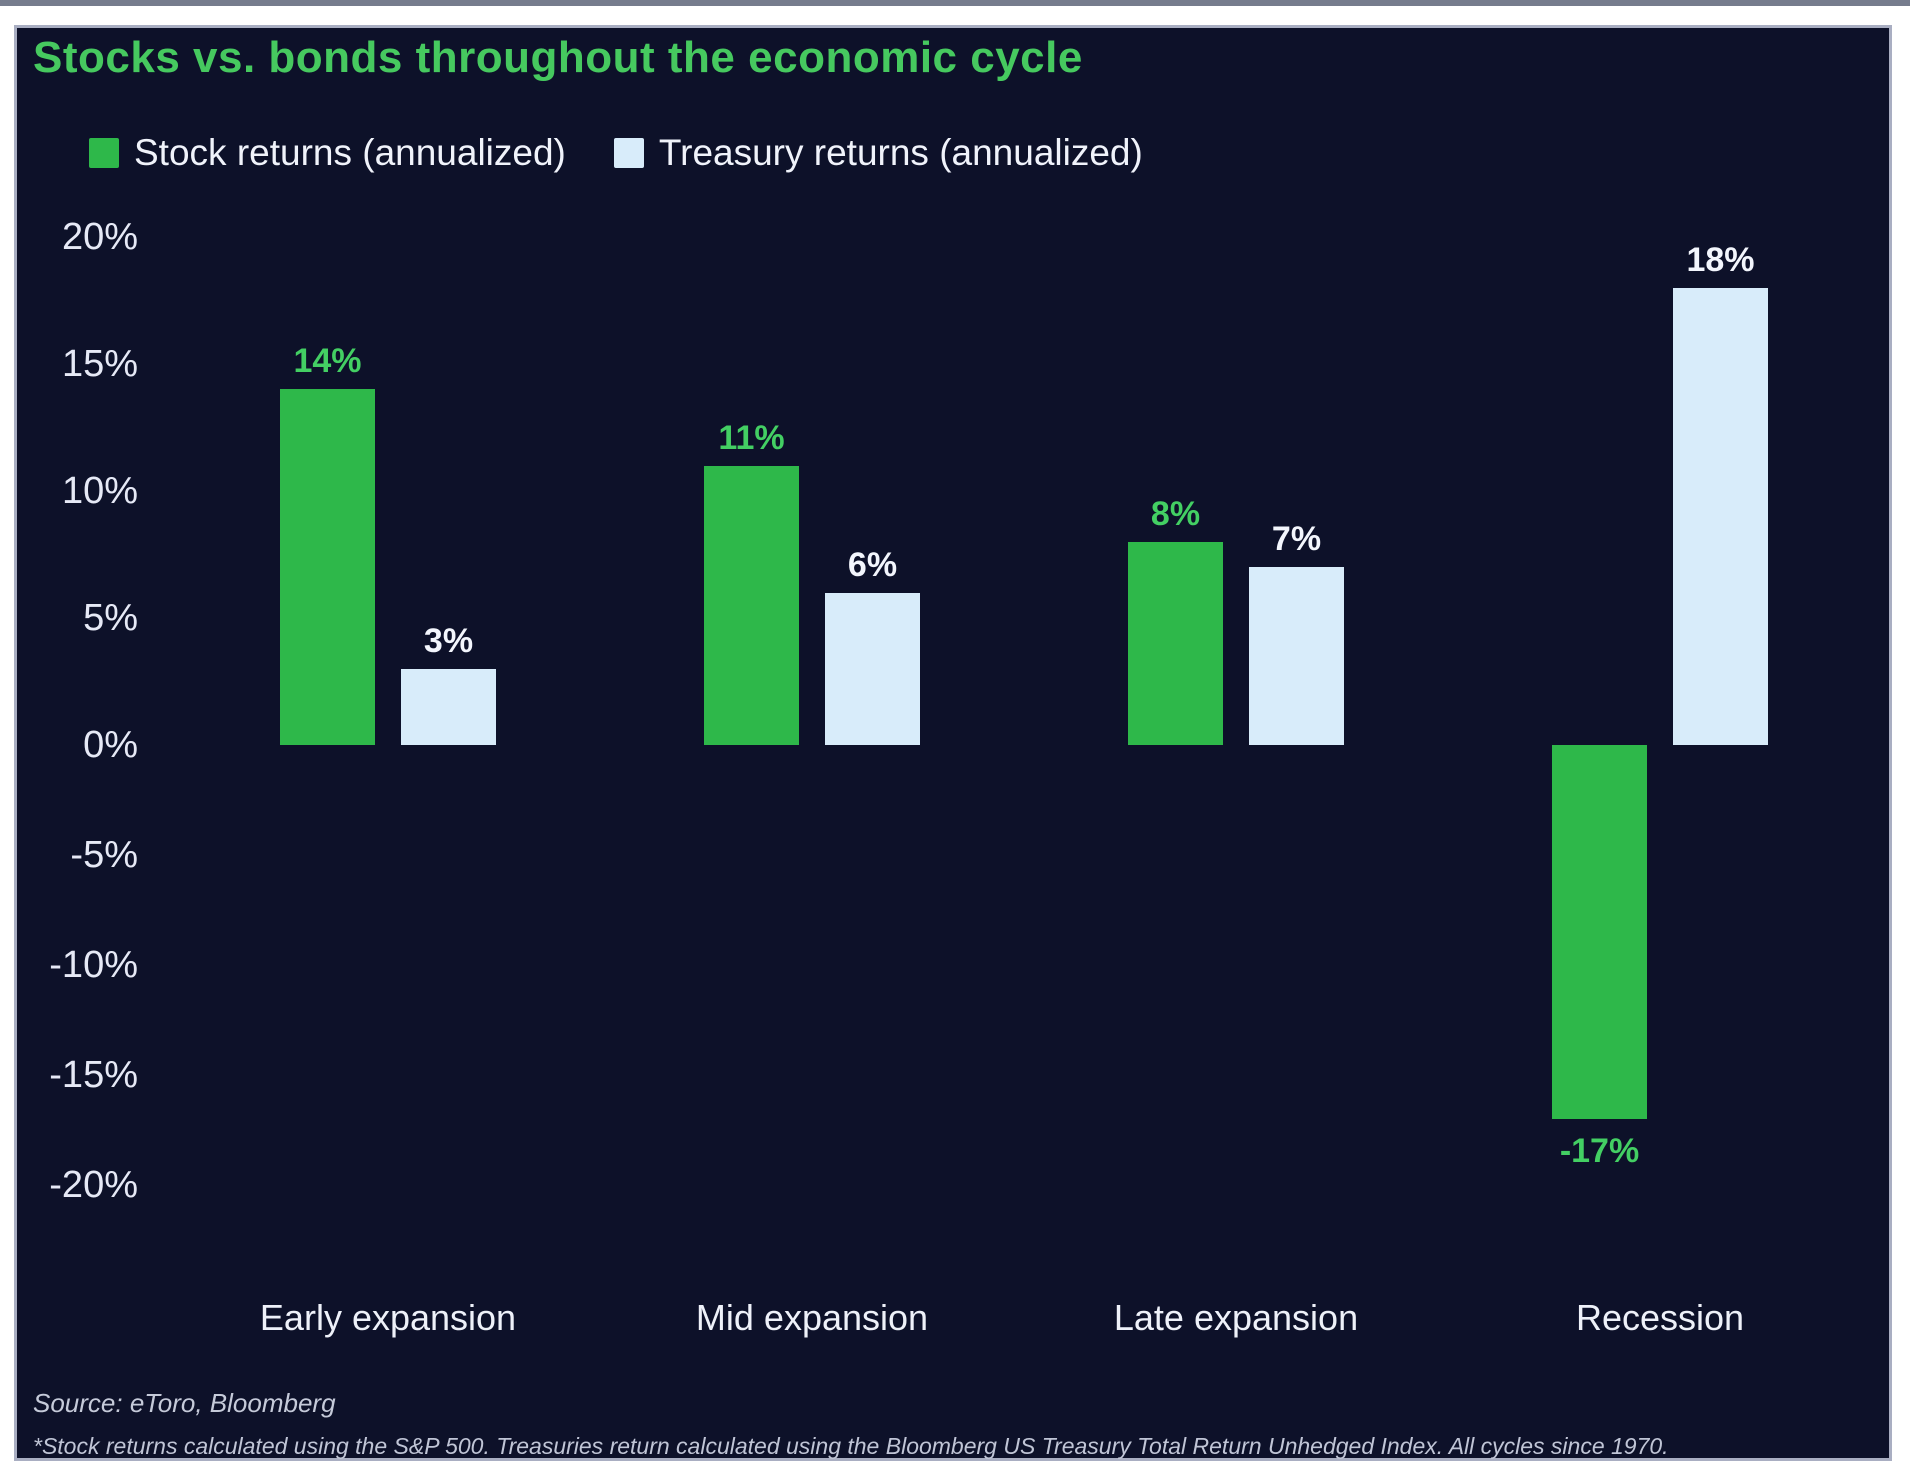 Image resolution: width=1910 pixels, height=1478 pixels. I want to click on category-label: Late expansion, so click(1236, 1317).